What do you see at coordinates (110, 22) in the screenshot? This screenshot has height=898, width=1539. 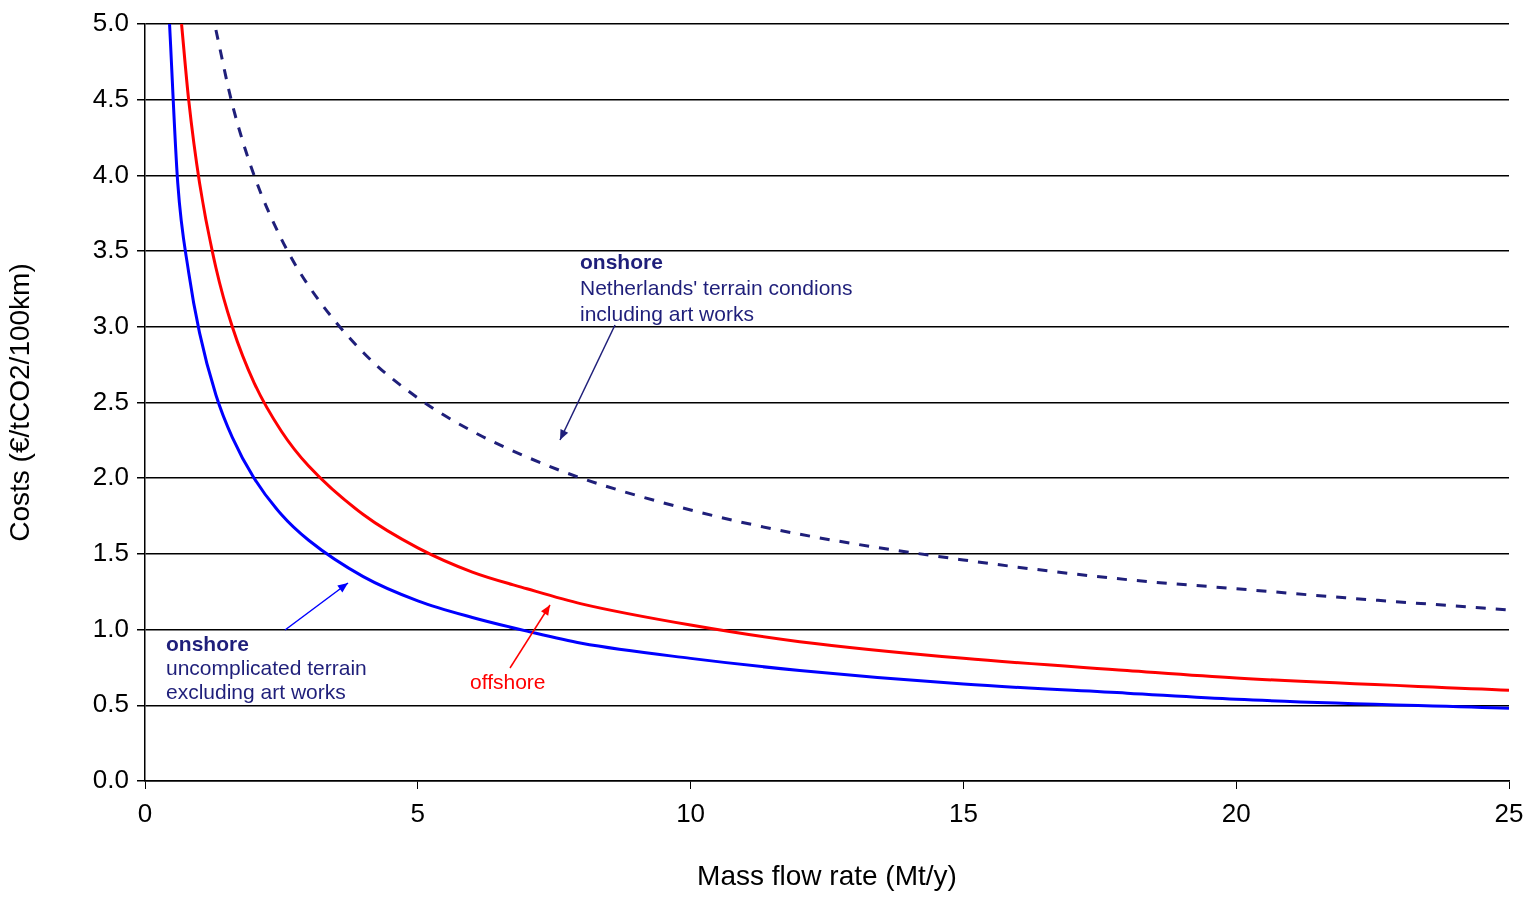 I see `y-tick-label: 5.0` at bounding box center [110, 22].